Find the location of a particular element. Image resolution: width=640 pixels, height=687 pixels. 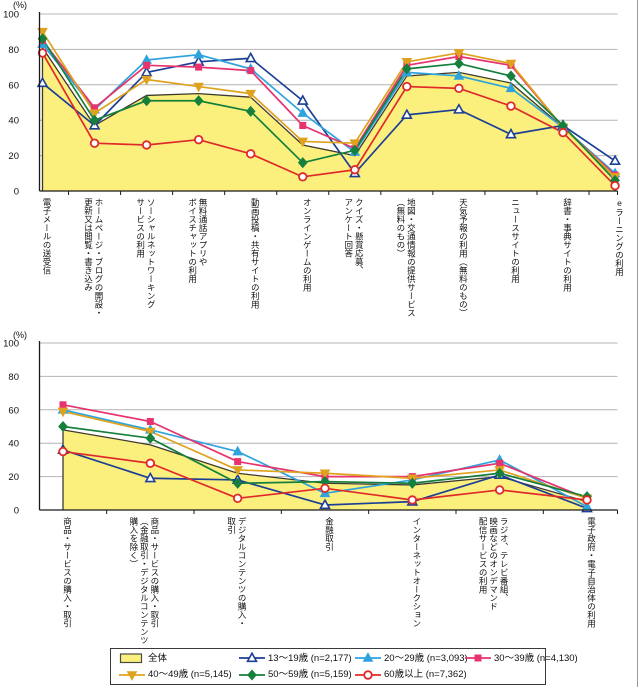

overall-area is located at coordinates (325, 469).